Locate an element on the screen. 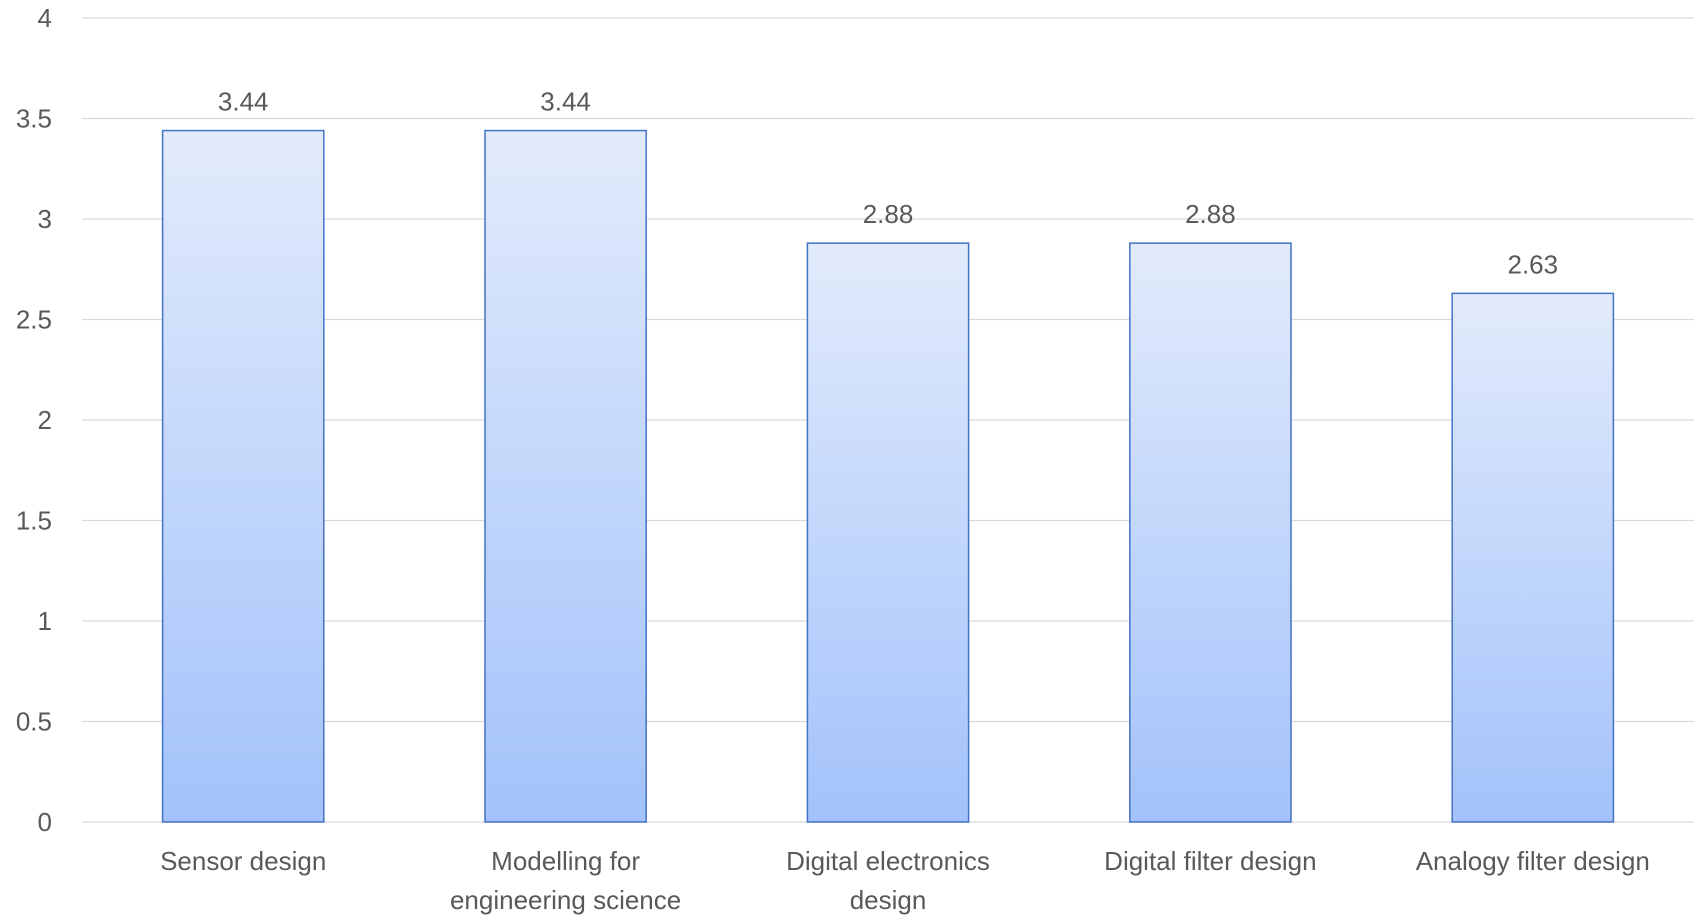  y-tick-label: 1.5 is located at coordinates (34, 521).